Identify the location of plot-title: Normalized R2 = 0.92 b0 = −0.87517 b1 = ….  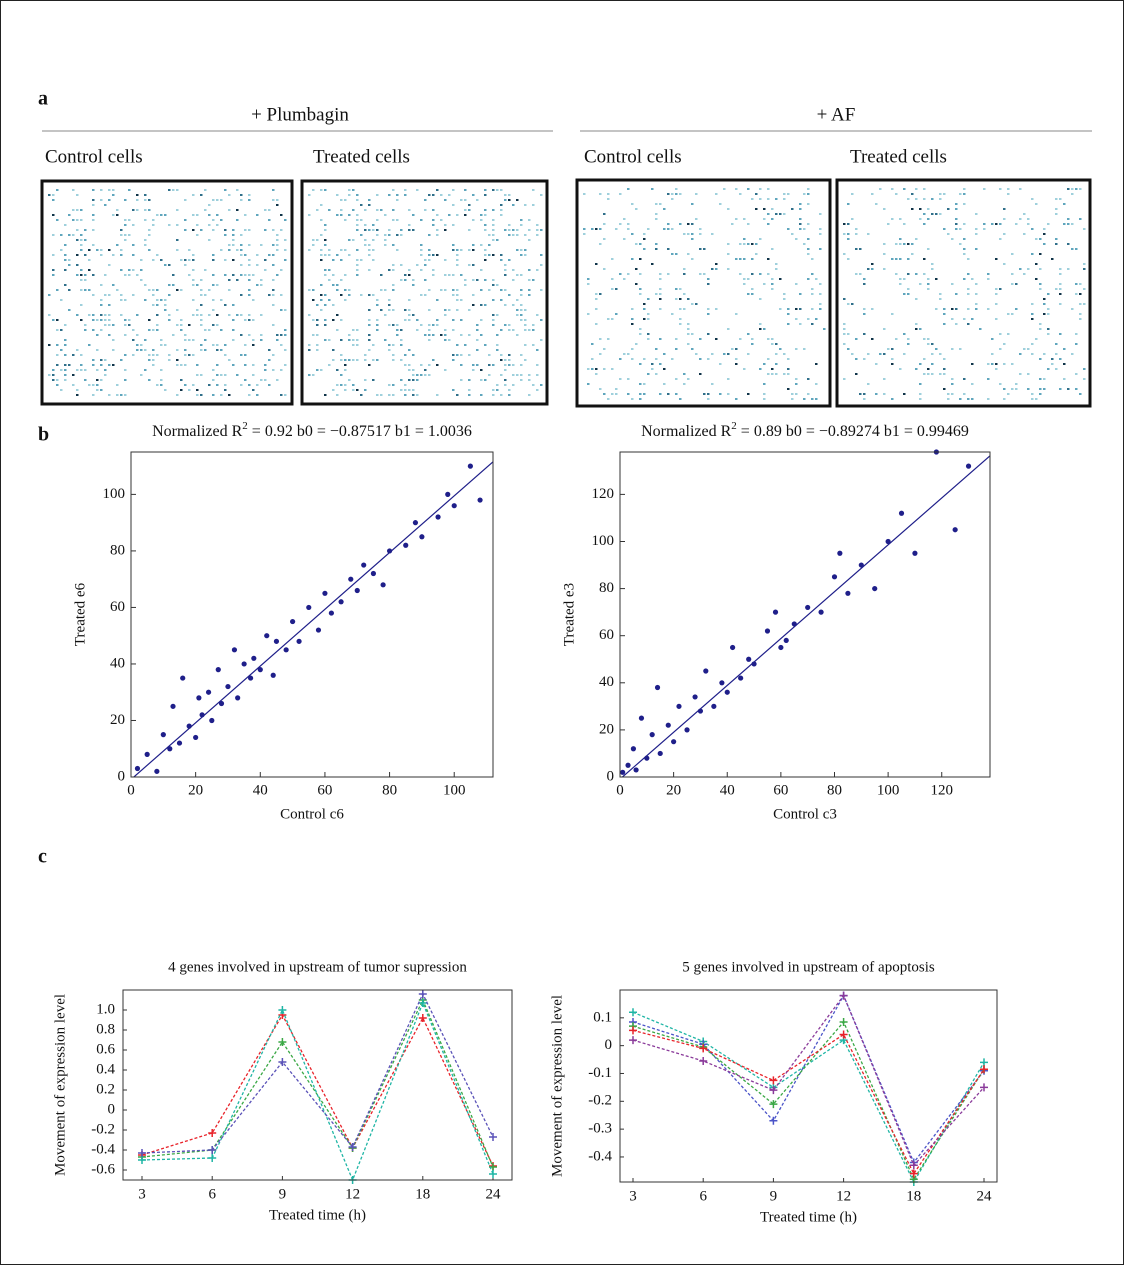
(312, 430).